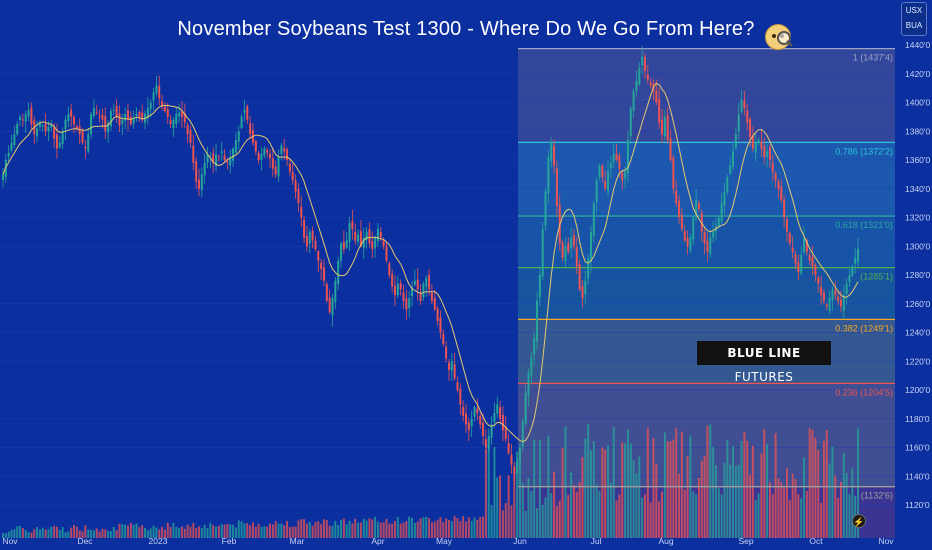 Image resolution: width=932 pixels, height=550 pixels. I want to click on fib-label: (1132'6), so click(877, 496).